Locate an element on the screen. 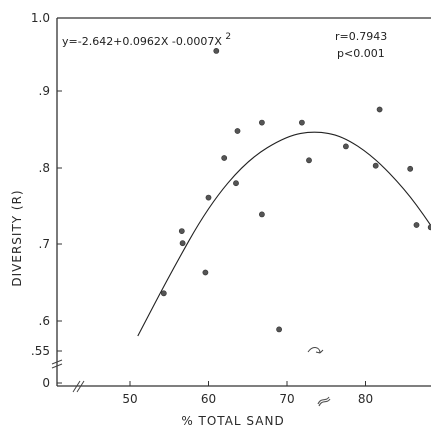 This screenshot has height=432, width=431. x-tick-label: 60 is located at coordinates (208, 399).